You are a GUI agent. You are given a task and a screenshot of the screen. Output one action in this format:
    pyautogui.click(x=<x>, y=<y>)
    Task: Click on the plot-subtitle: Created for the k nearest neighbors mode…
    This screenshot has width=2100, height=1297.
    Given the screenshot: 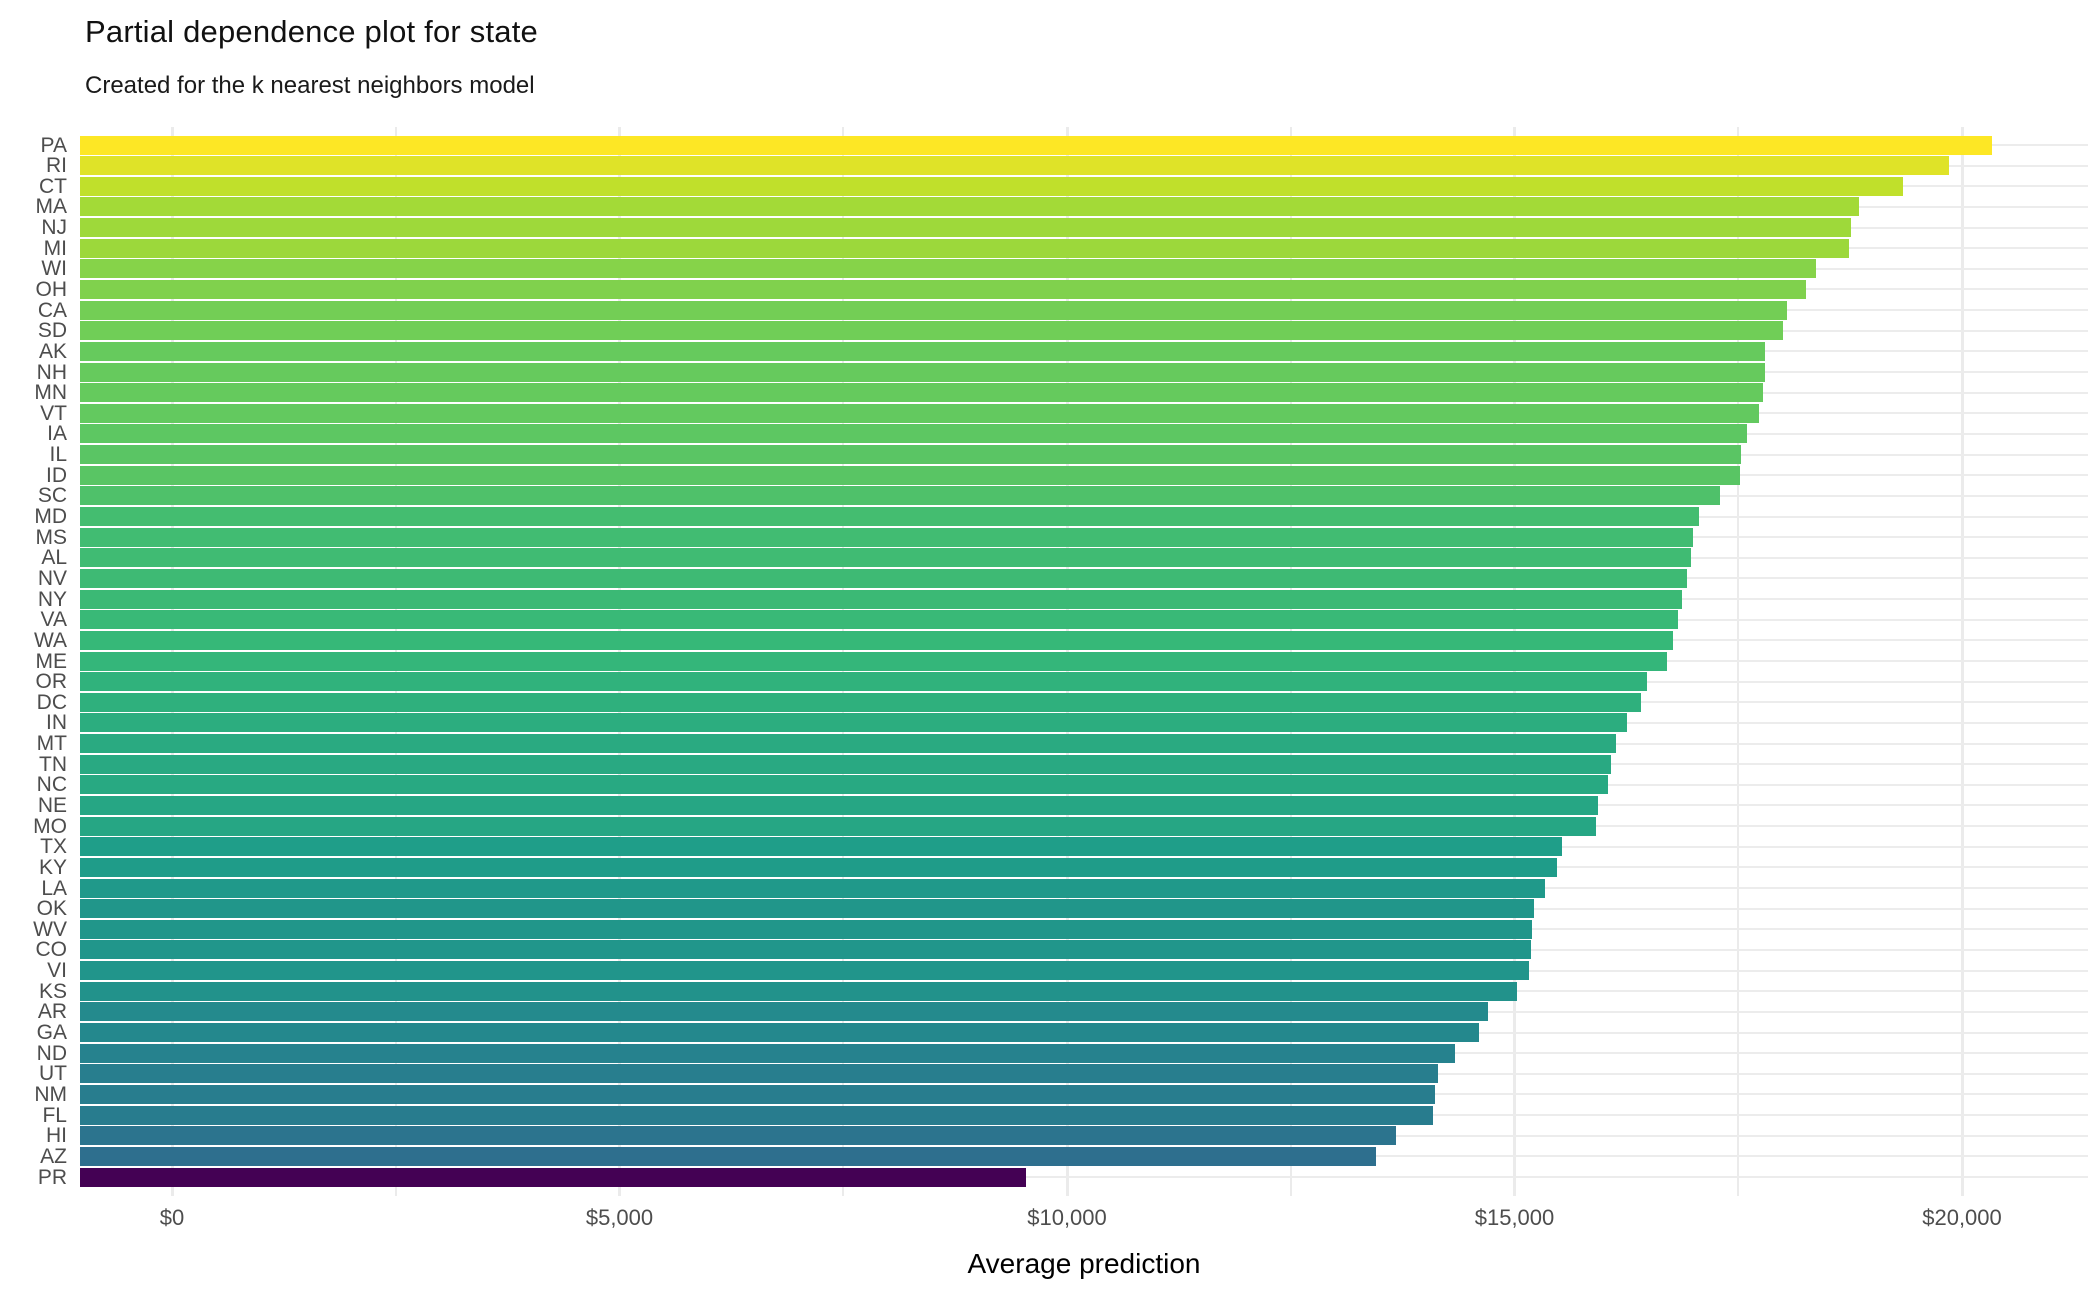 What is the action you would take?
    pyautogui.click(x=310, y=85)
    